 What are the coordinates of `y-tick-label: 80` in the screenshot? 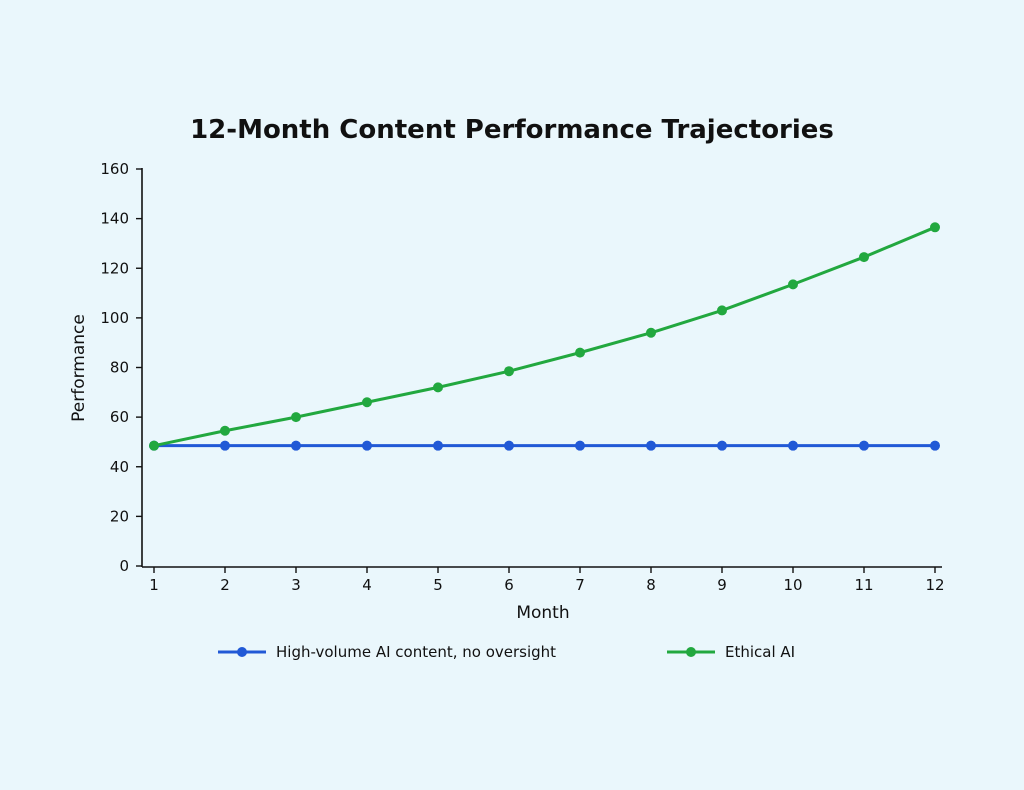 It's located at (119, 368).